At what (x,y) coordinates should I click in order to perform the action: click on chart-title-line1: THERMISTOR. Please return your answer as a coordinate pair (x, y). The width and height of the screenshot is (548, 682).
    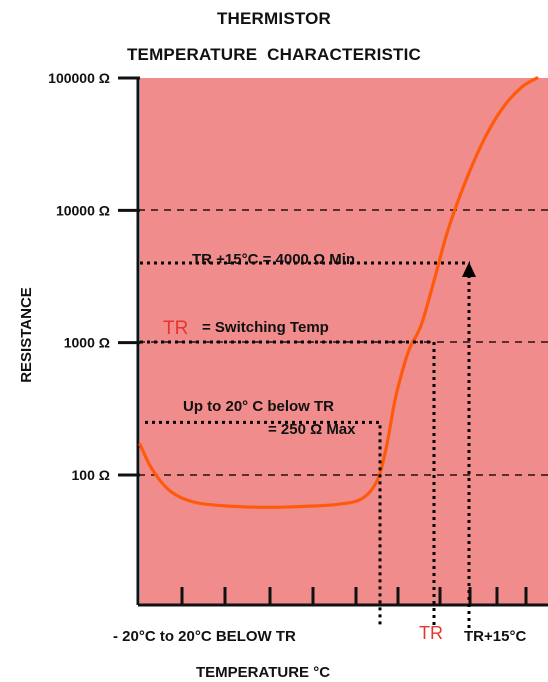
    Looking at the image, I should click on (274, 18).